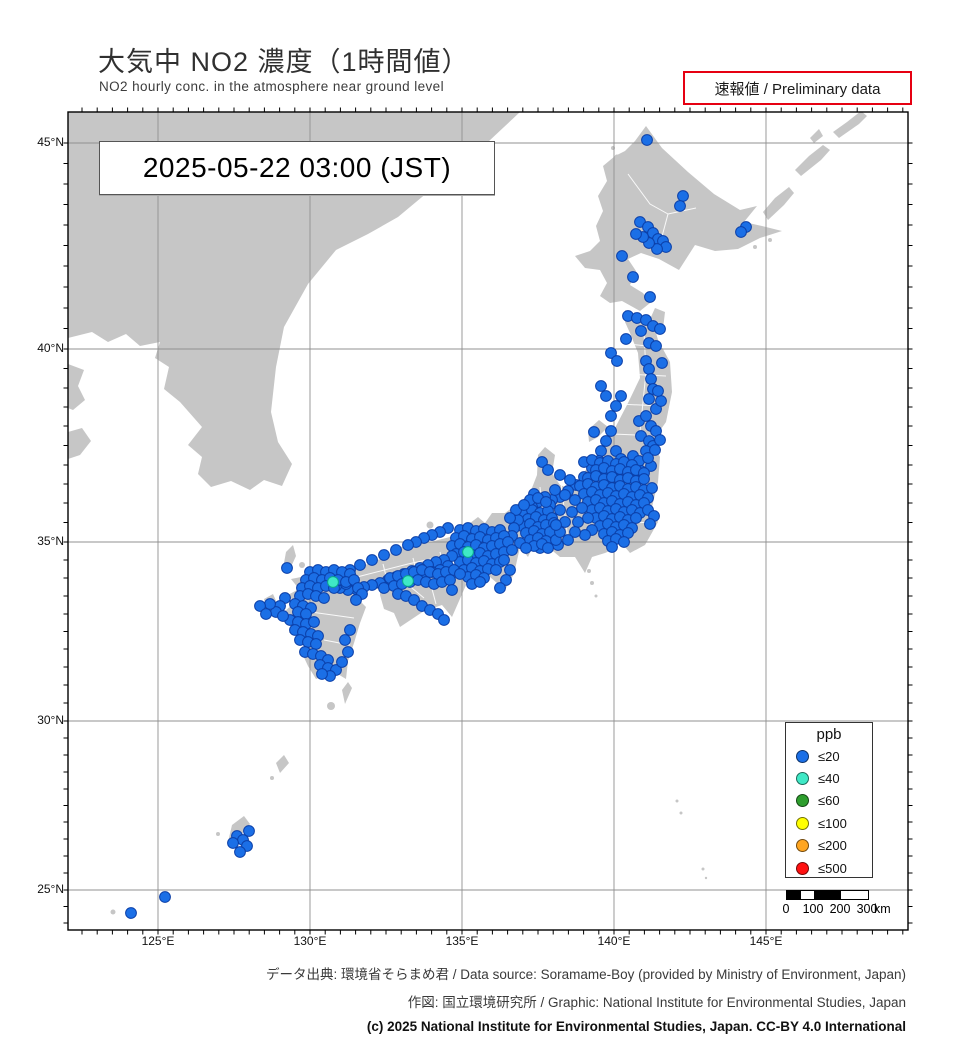 The image size is (980, 1060). Describe the element at coordinates (829, 801) in the screenshot. I see `legend-entry: ≤60` at that location.